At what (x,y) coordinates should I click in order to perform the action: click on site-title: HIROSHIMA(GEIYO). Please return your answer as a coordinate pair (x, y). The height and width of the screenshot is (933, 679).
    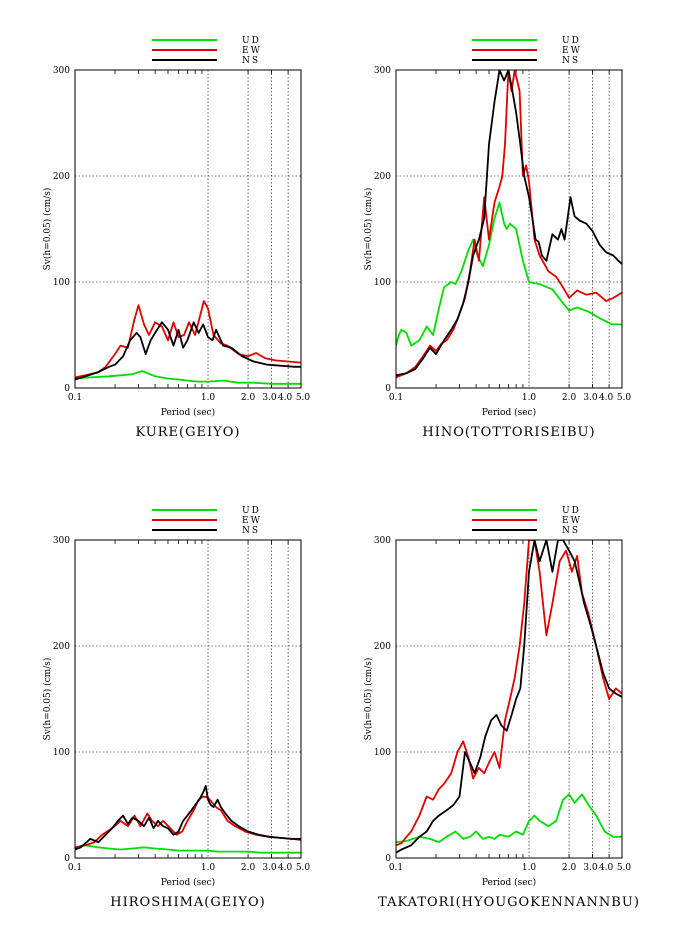
    Looking at the image, I should click on (187, 902).